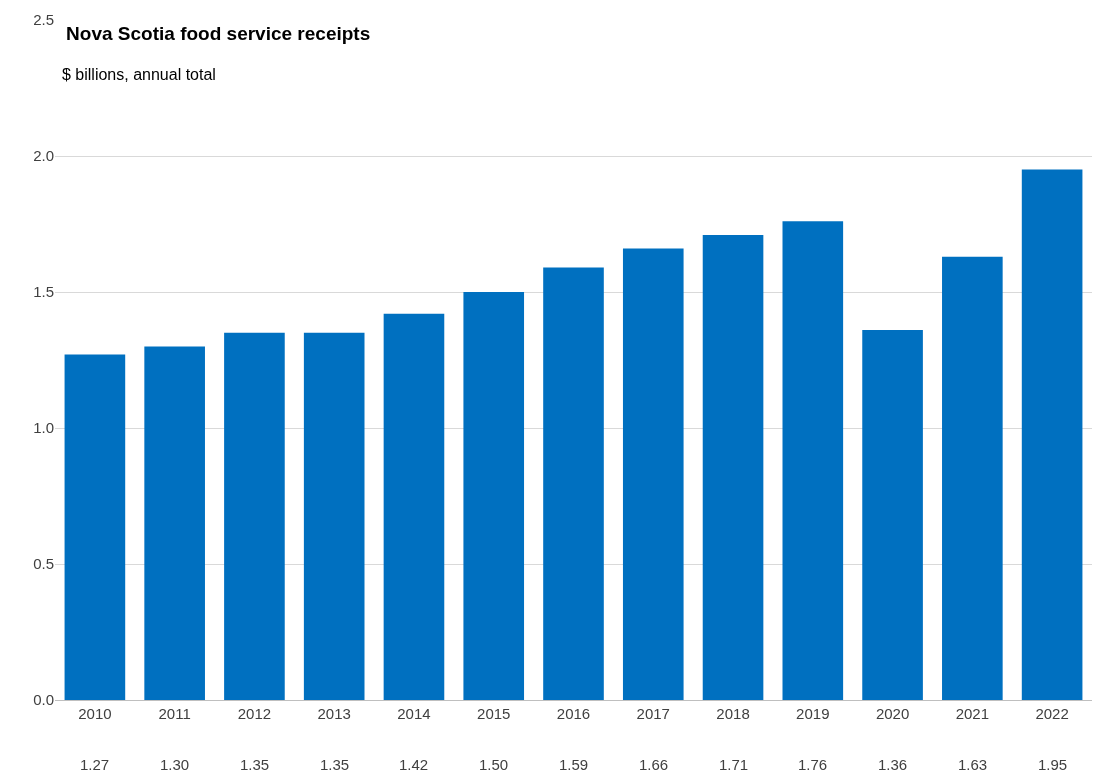  What do you see at coordinates (414, 713) in the screenshot?
I see `x-tick-label: 2014` at bounding box center [414, 713].